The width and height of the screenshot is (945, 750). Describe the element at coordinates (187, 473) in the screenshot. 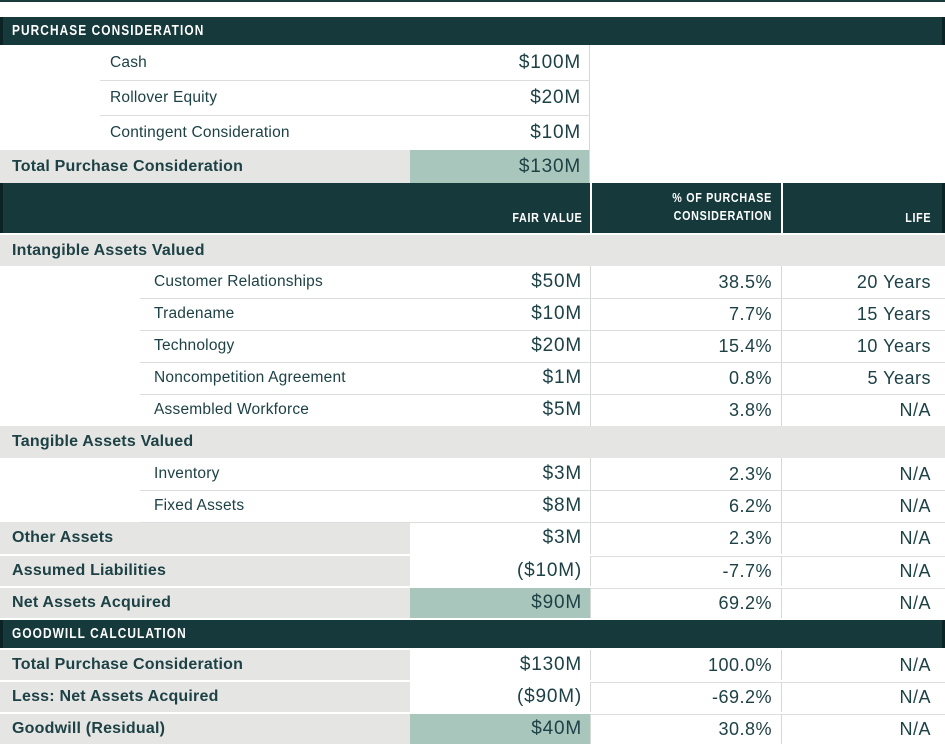

I see `row-label: Inventory` at that location.